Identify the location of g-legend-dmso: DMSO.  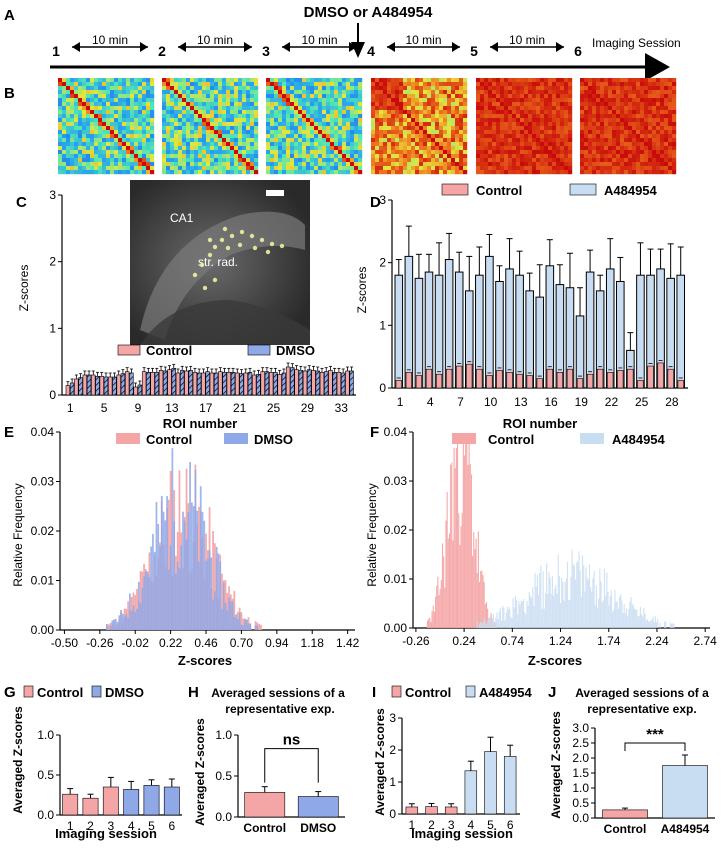
(124, 692).